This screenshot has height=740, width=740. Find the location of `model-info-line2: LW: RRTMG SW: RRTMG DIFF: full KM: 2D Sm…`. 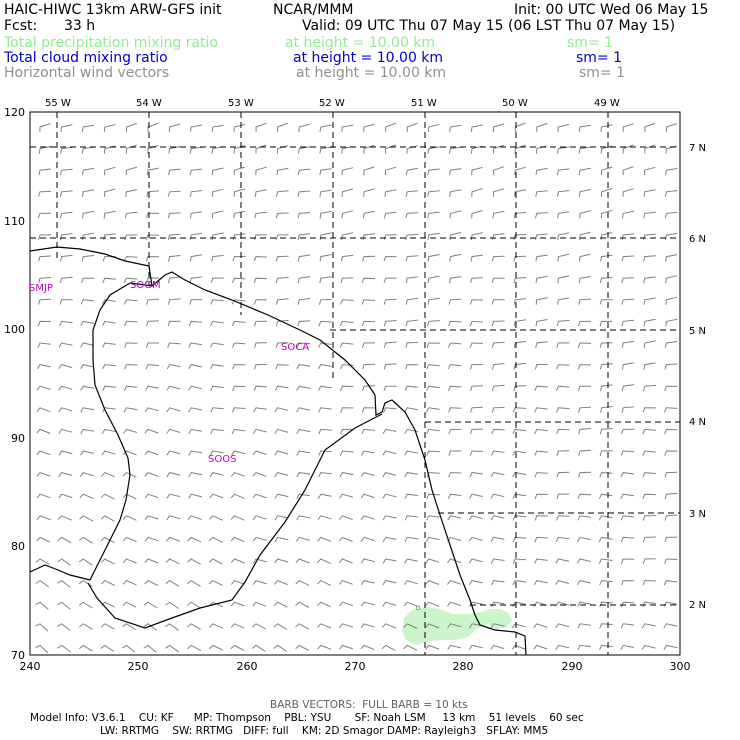

model-info-line2: LW: RRTMG SW: RRTMG DIFF: full KM: 2D Sm… is located at coordinates (324, 731).